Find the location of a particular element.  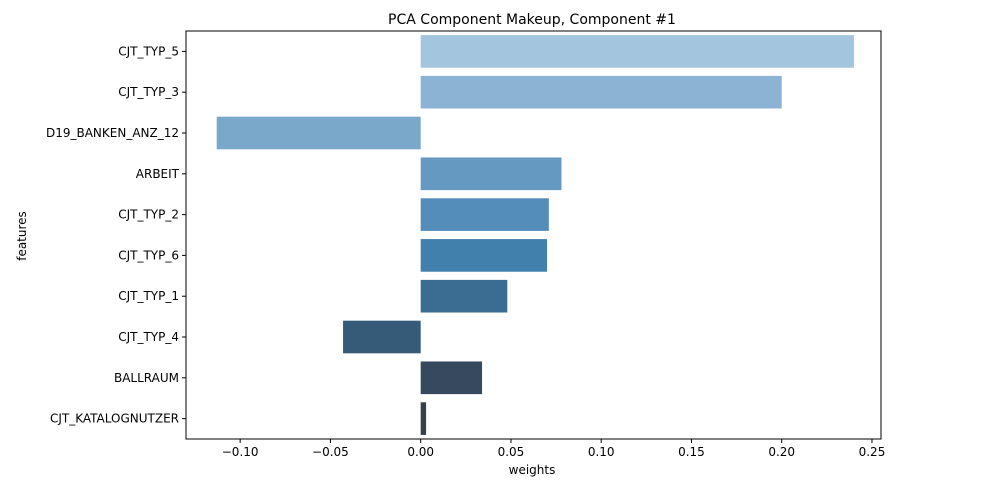

bar-arbeit is located at coordinates (491, 174).